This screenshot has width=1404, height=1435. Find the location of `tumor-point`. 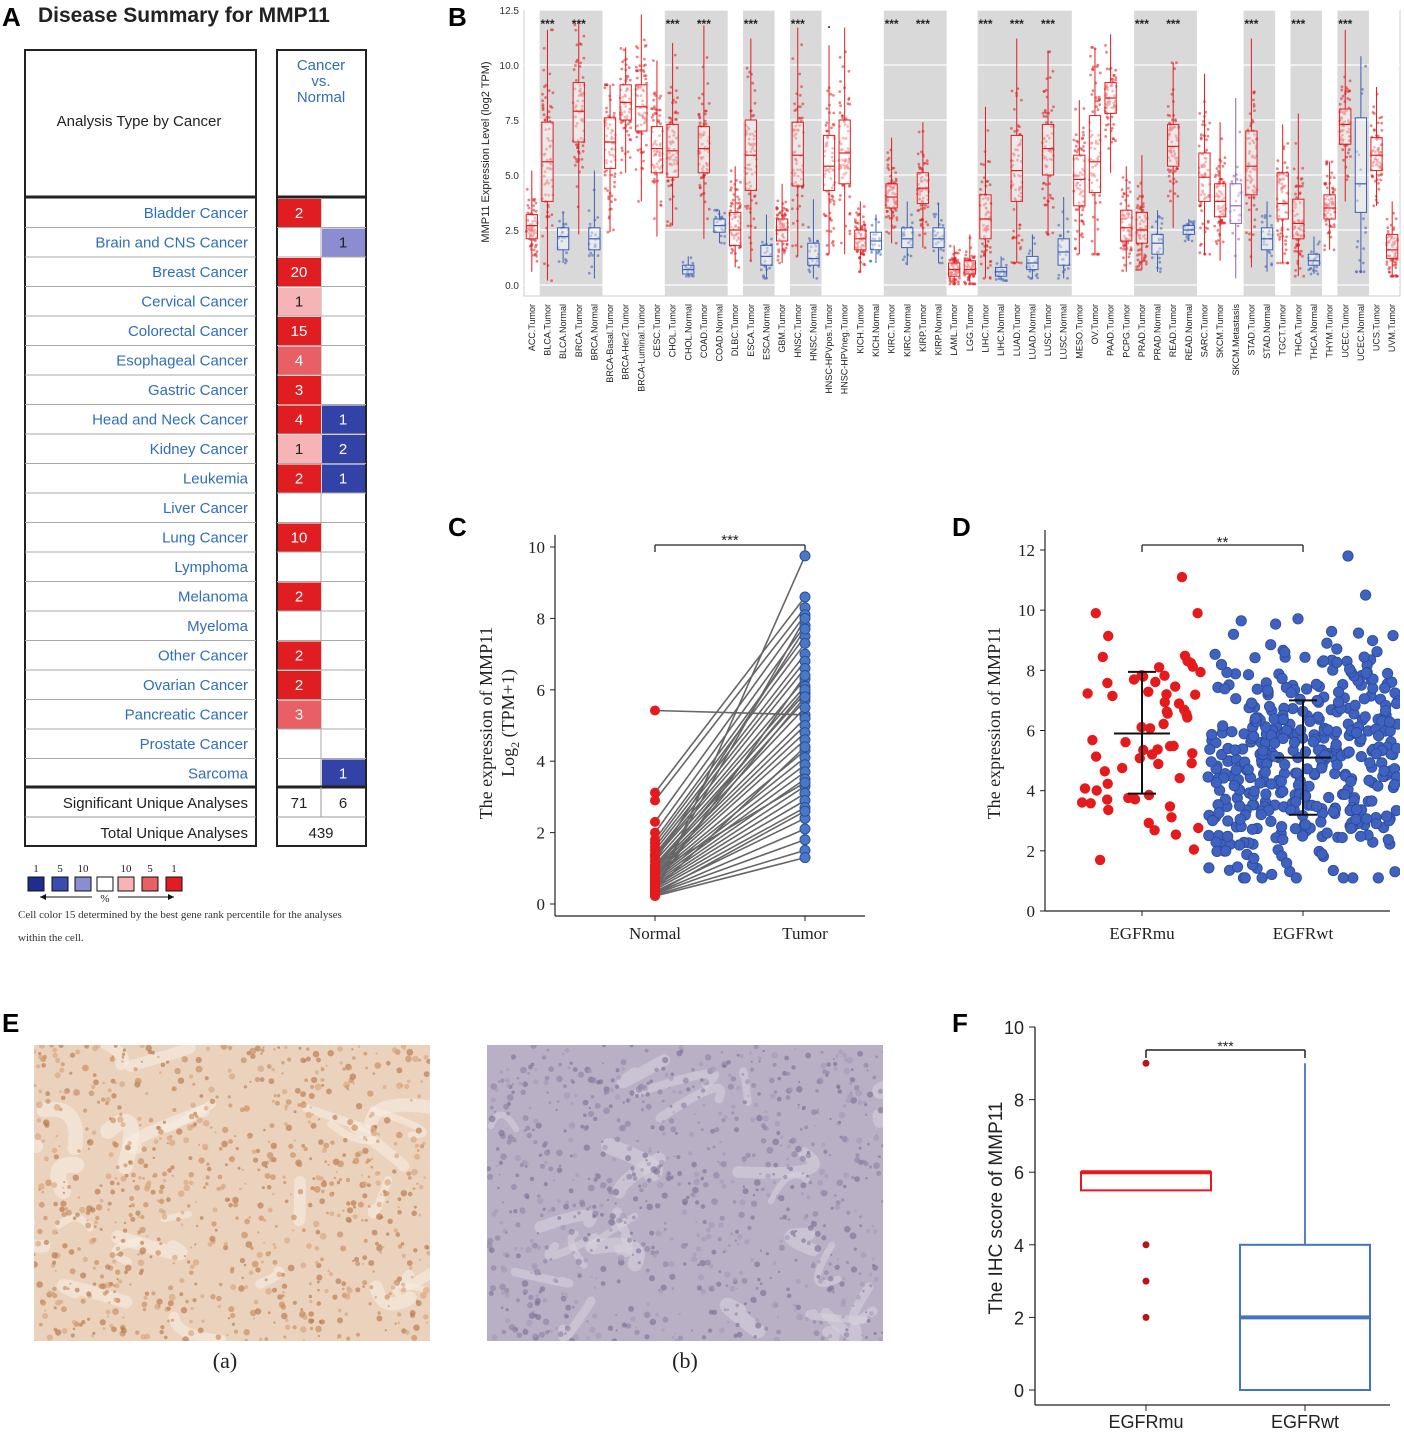

tumor-point is located at coordinates (805, 697).